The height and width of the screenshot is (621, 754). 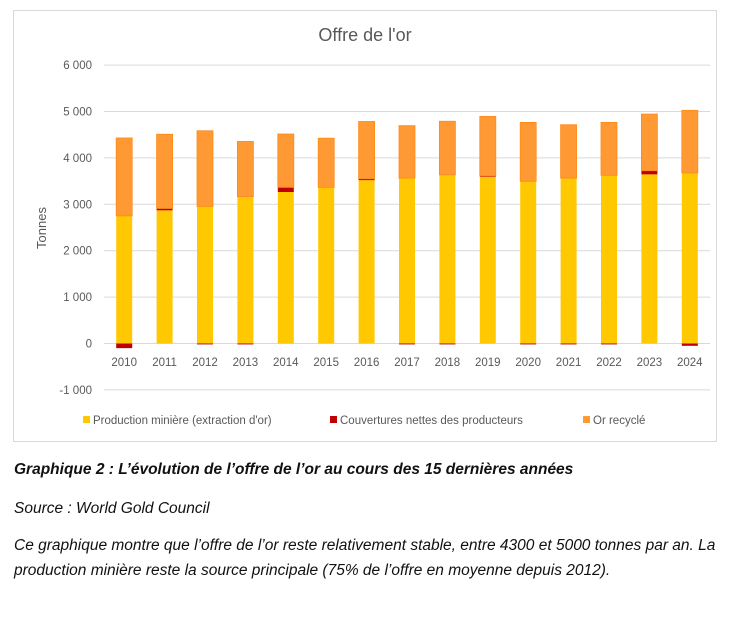 I want to click on bar-recycled-2023, so click(x=649, y=142).